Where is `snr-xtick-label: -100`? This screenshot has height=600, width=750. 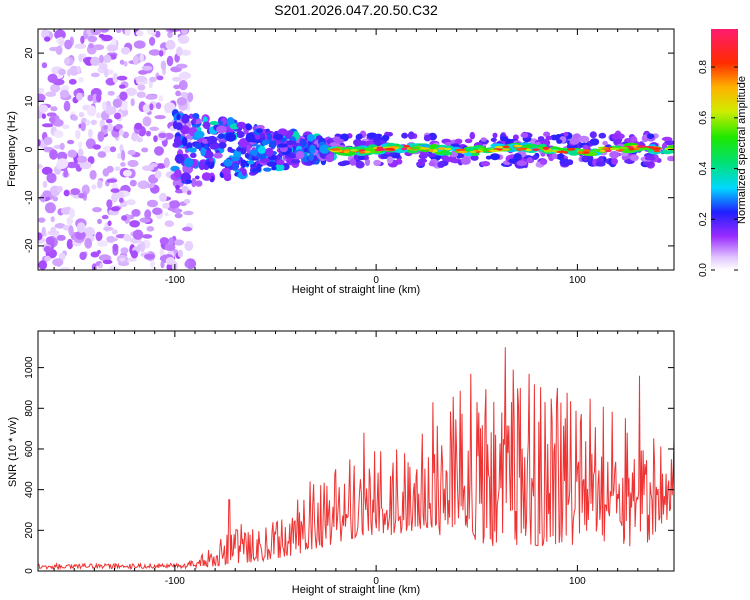 snr-xtick-label: -100 is located at coordinates (175, 581).